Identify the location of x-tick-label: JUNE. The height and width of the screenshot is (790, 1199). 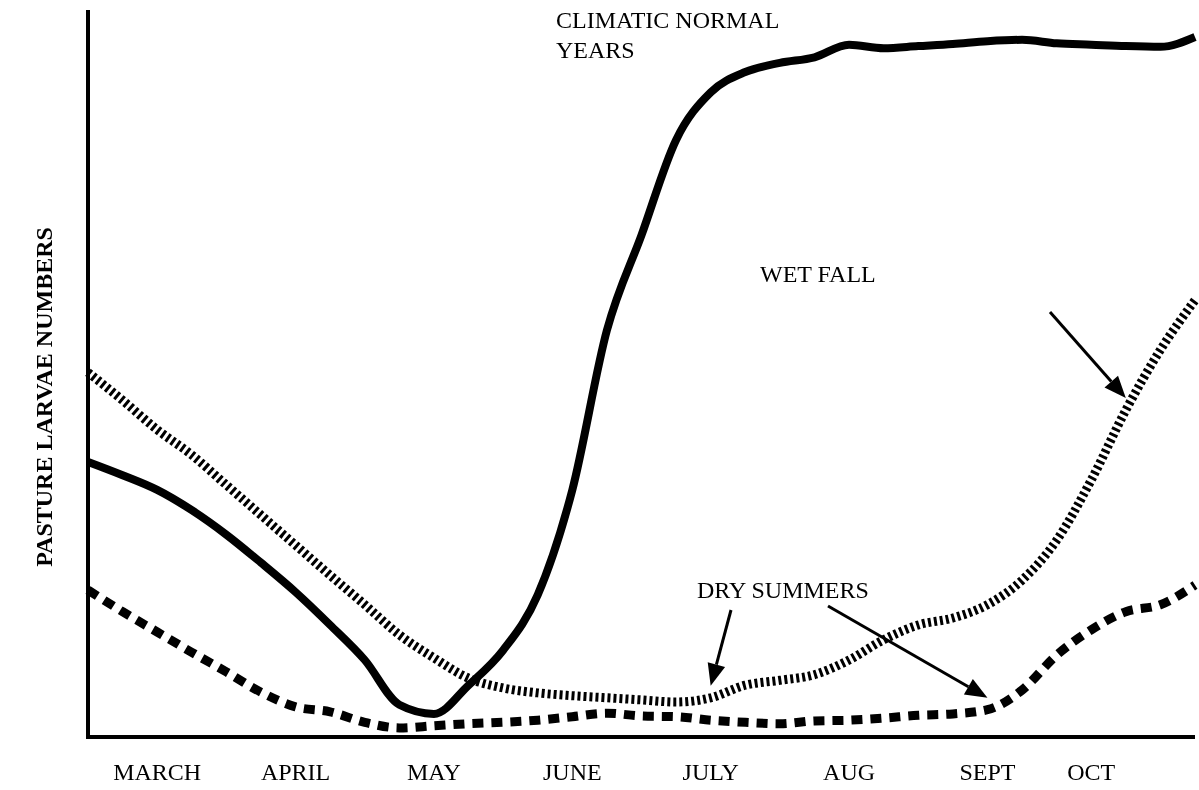
(572, 772).